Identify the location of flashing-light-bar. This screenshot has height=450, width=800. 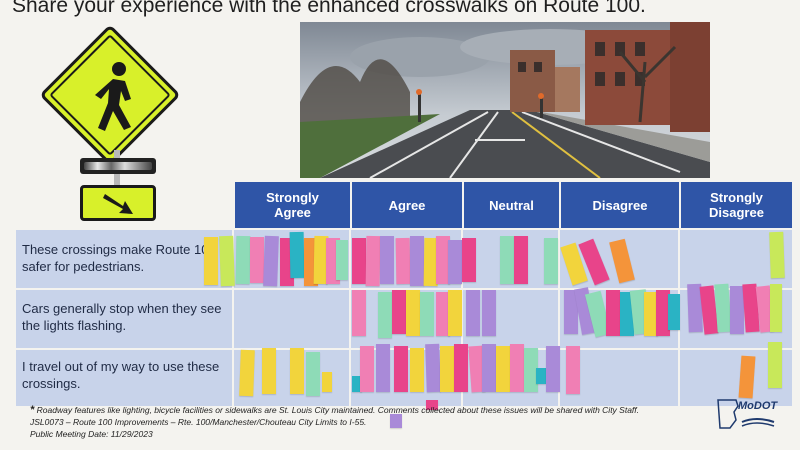
(118, 166).